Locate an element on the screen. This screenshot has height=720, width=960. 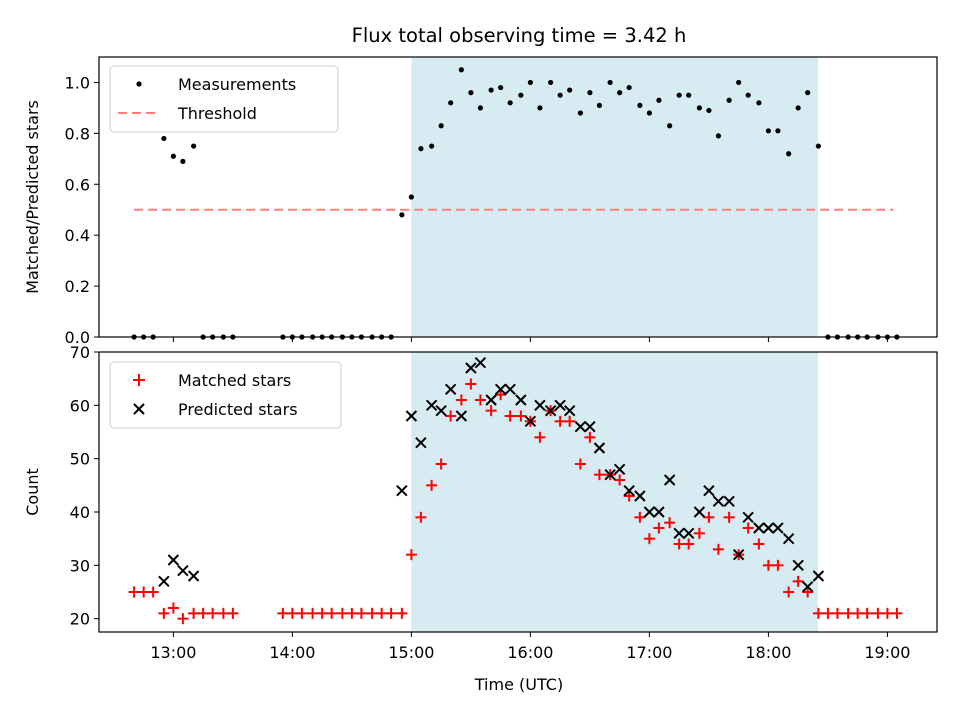
x-tick-label: 16:00 is located at coordinates (530, 652).